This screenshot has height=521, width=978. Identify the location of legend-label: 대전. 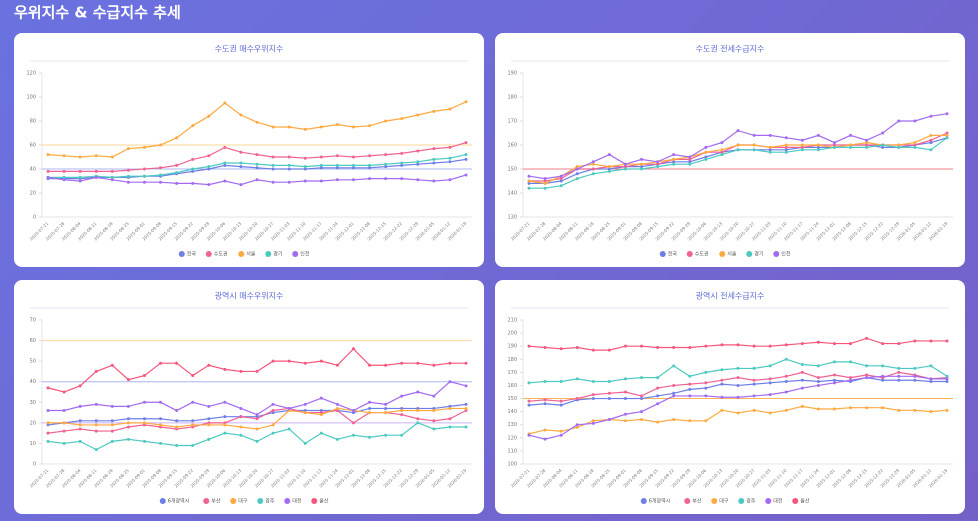
(297, 501).